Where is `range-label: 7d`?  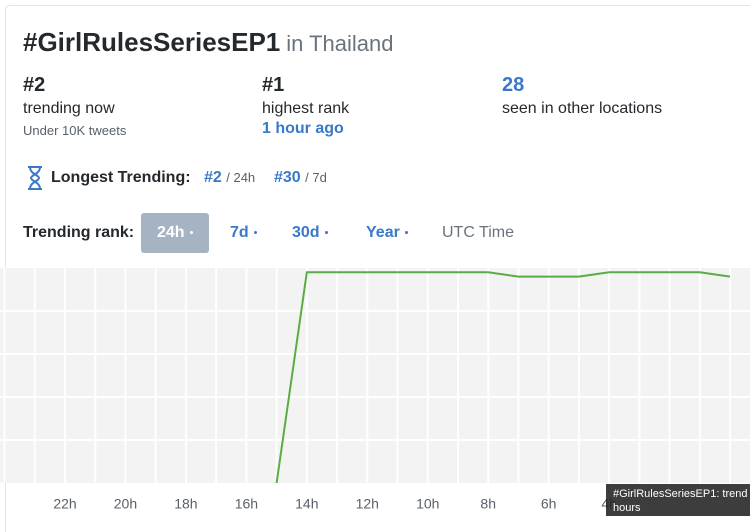
range-label: 7d is located at coordinates (239, 232).